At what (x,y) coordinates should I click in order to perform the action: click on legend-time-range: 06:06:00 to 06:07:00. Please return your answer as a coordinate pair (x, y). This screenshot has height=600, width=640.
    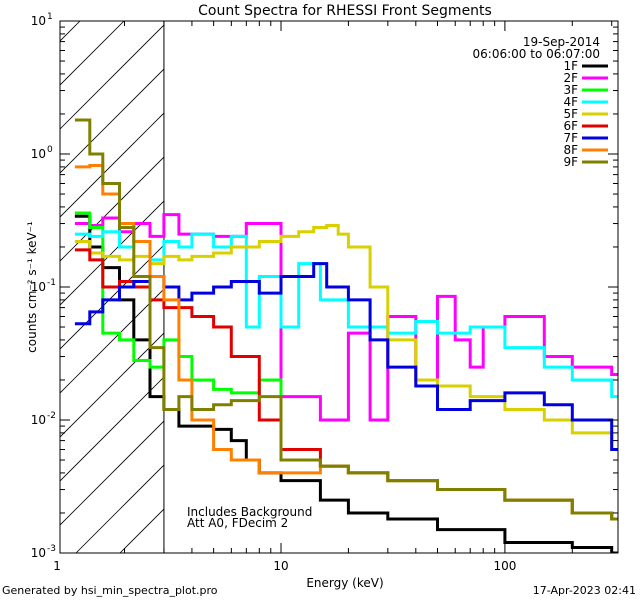
    Looking at the image, I should click on (536, 54).